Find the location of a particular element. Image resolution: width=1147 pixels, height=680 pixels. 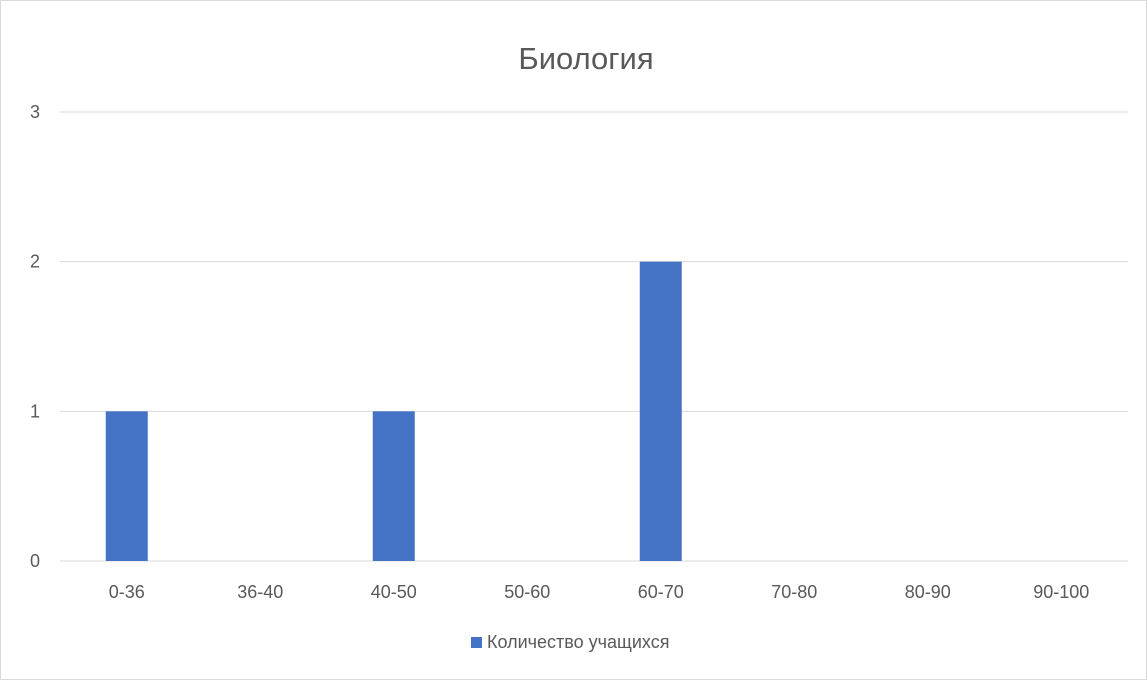

y-tick-label: 2 is located at coordinates (35, 262).